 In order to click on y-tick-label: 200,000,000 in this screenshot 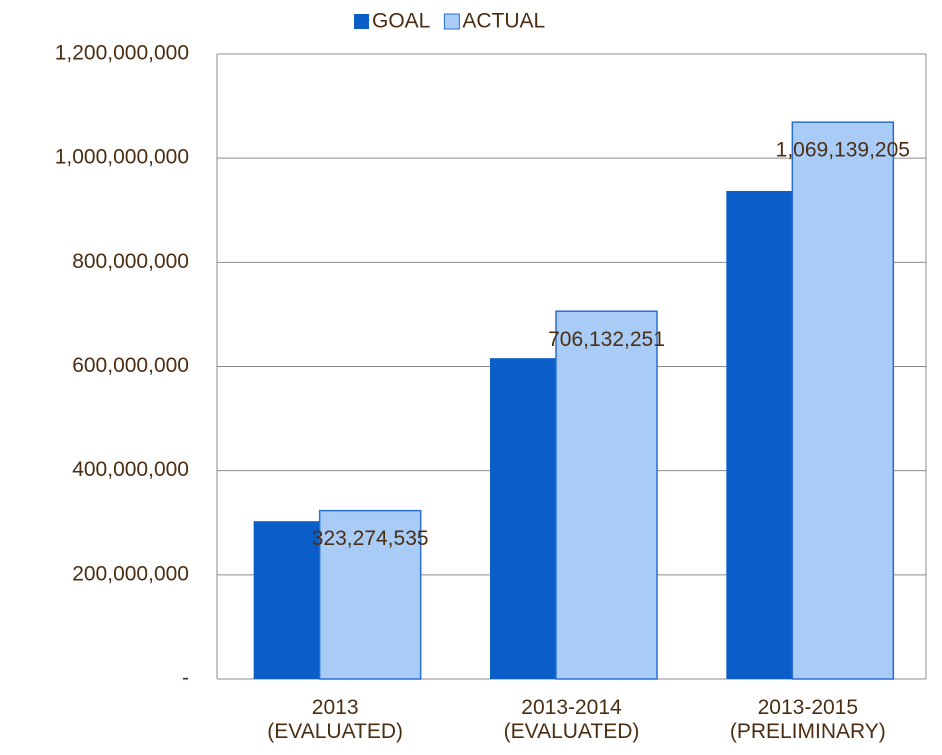, I will do `click(130, 573)`.